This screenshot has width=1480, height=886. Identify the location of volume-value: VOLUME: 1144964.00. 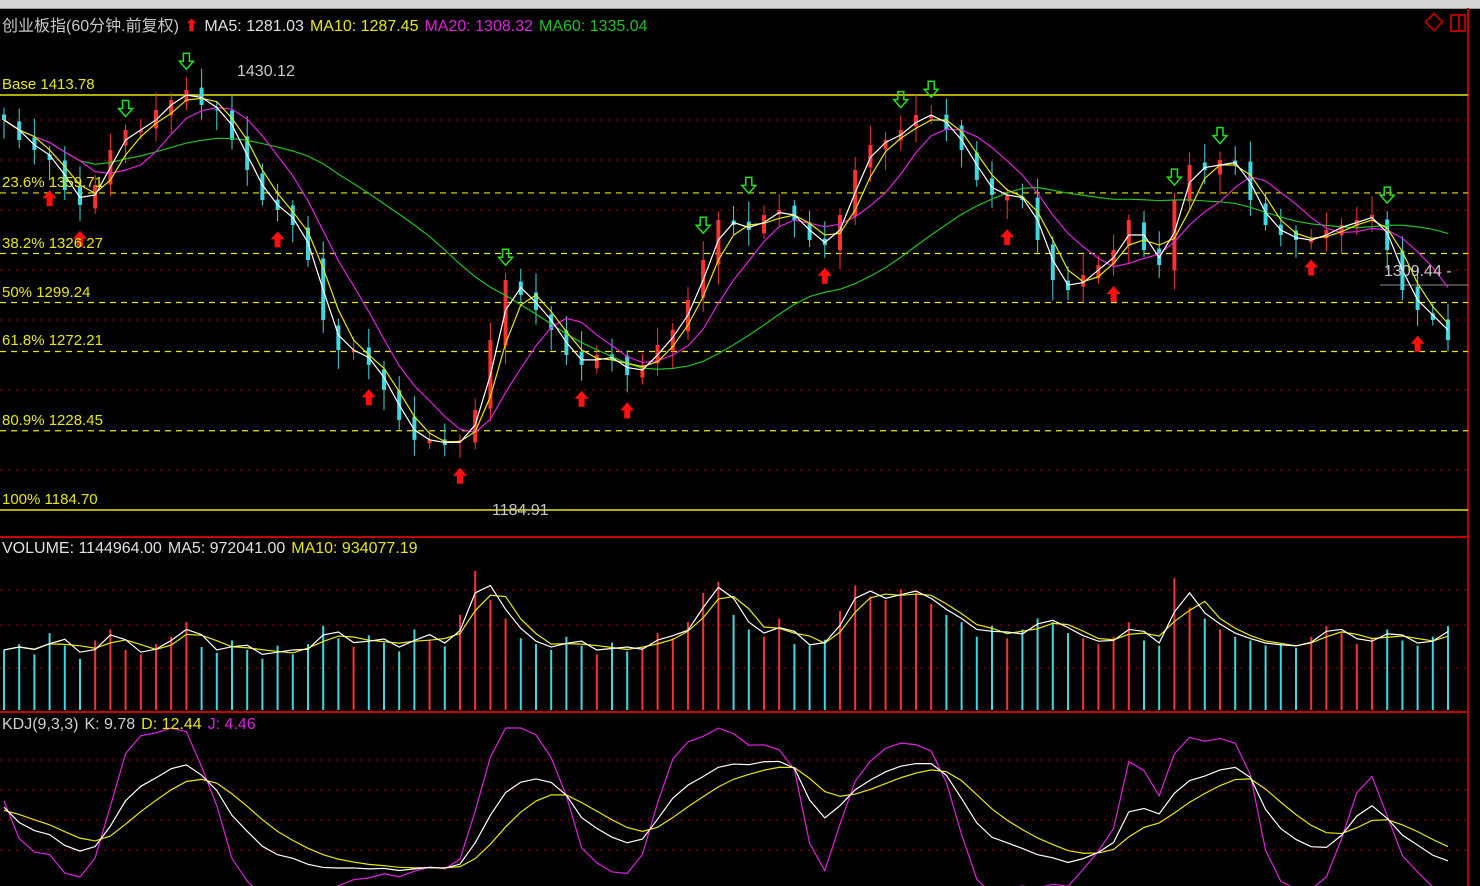
(82, 548).